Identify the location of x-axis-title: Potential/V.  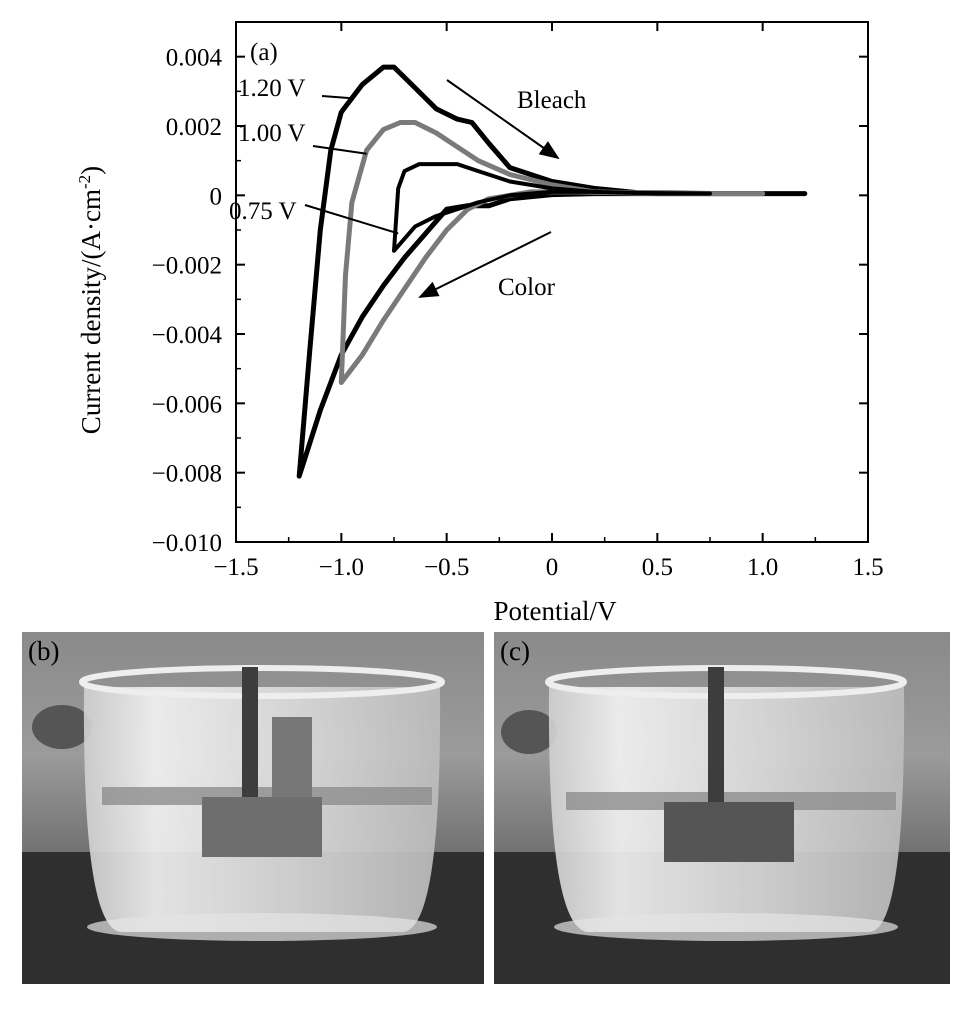
(555, 611).